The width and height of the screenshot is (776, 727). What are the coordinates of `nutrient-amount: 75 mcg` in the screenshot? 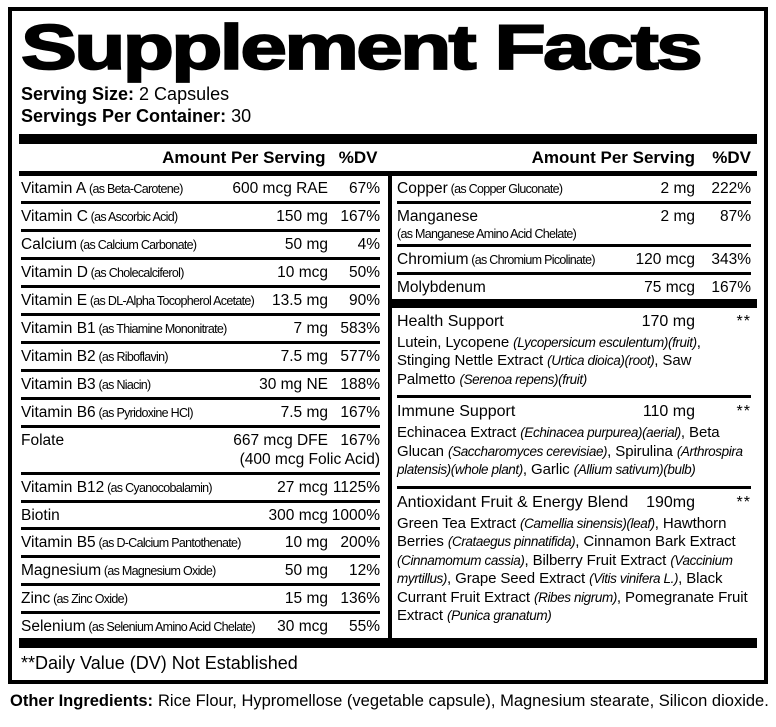 It's located at (669, 287).